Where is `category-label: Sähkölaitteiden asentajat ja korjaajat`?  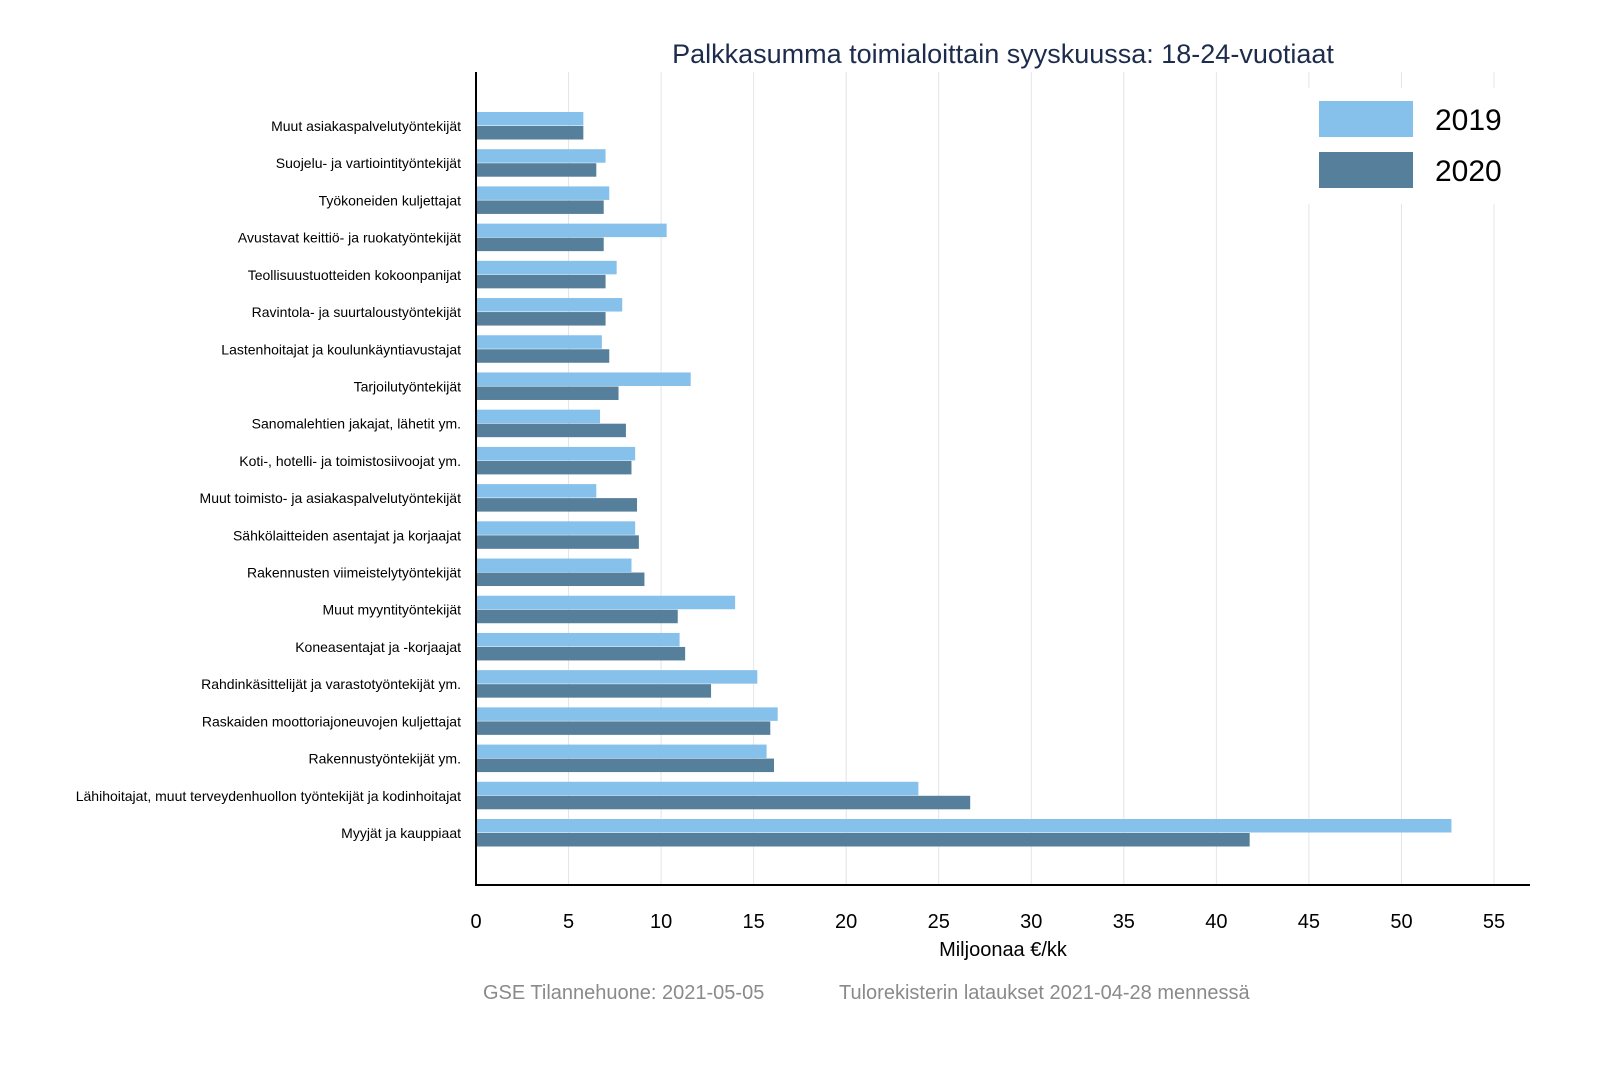
category-label: Sähkölaitteiden asentajat ja korjaajat is located at coordinates (347, 535).